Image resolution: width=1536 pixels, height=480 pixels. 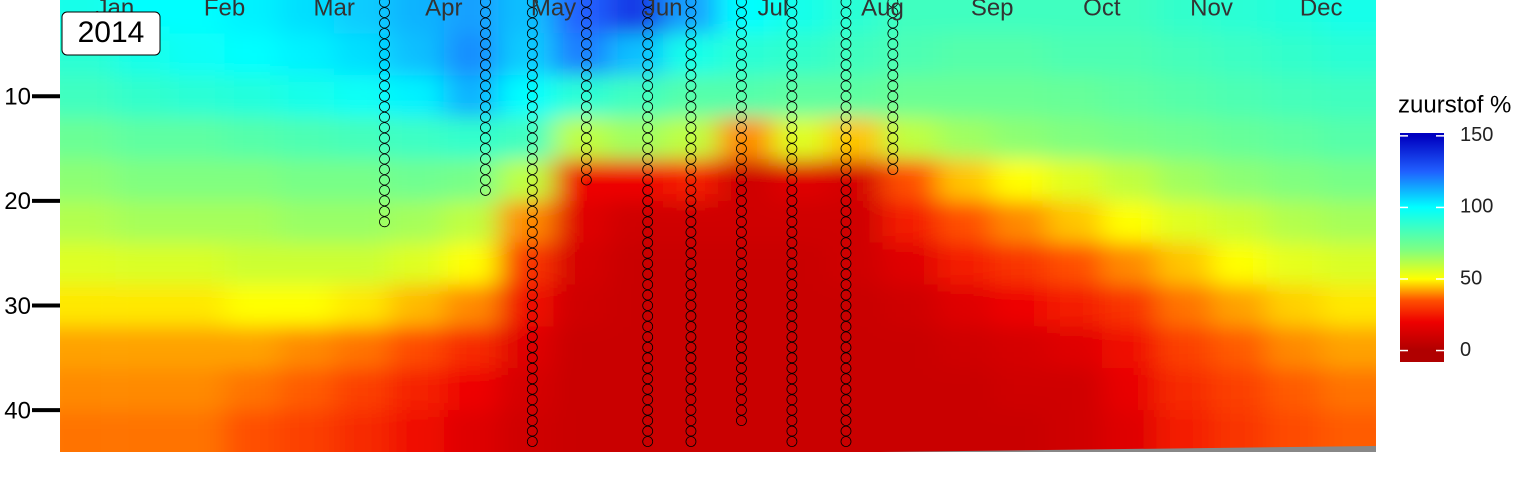 I want to click on colorbar-tick-label: 100, so click(x=1476, y=207).